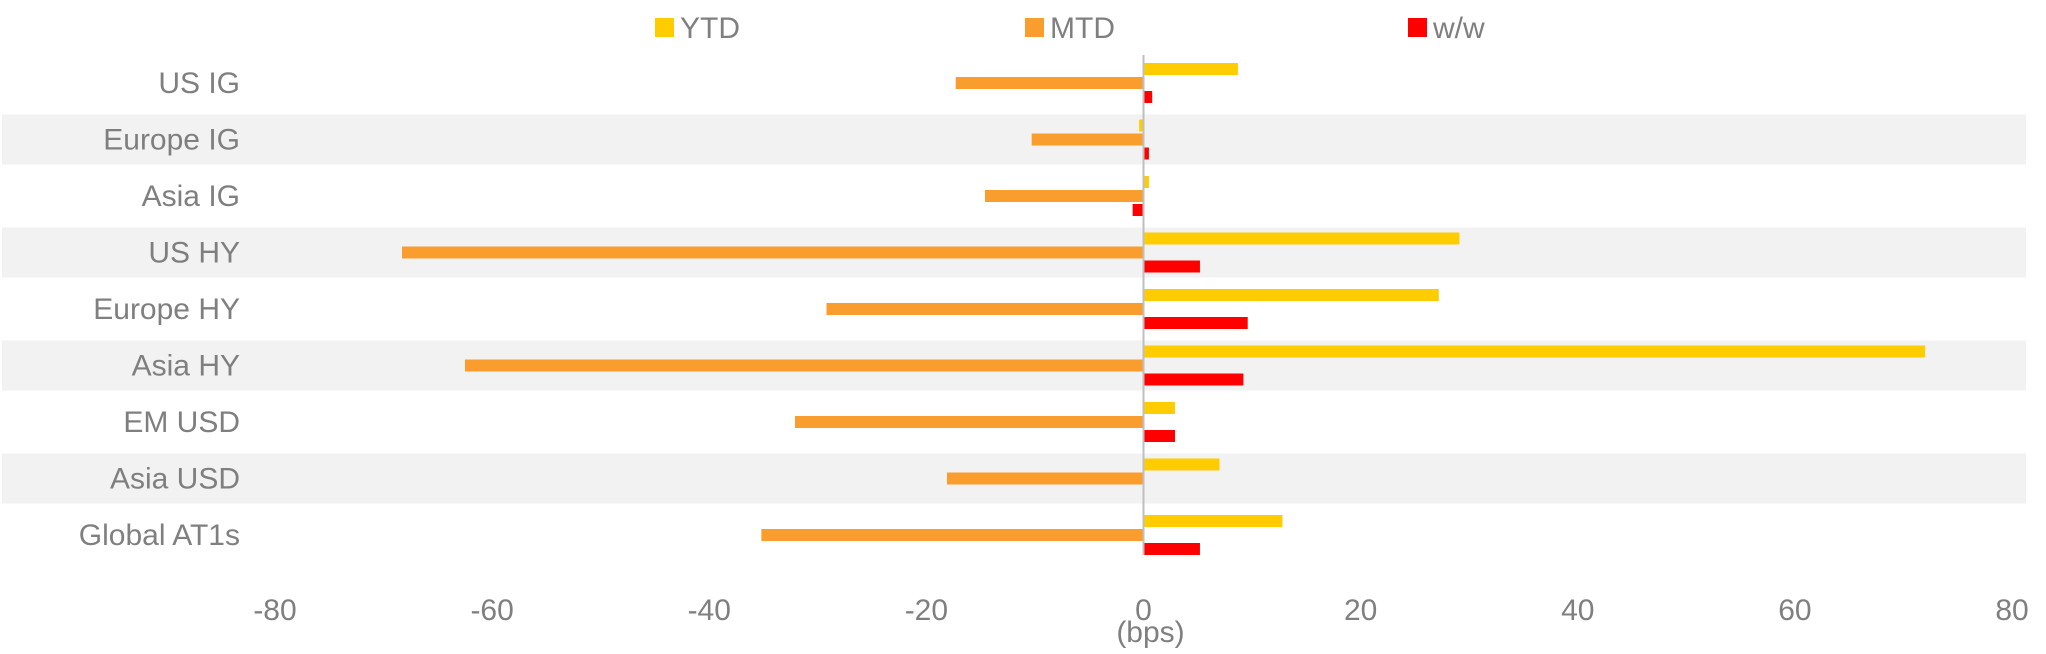  What do you see at coordinates (191, 196) in the screenshot?
I see `category-label: Asia IG` at bounding box center [191, 196].